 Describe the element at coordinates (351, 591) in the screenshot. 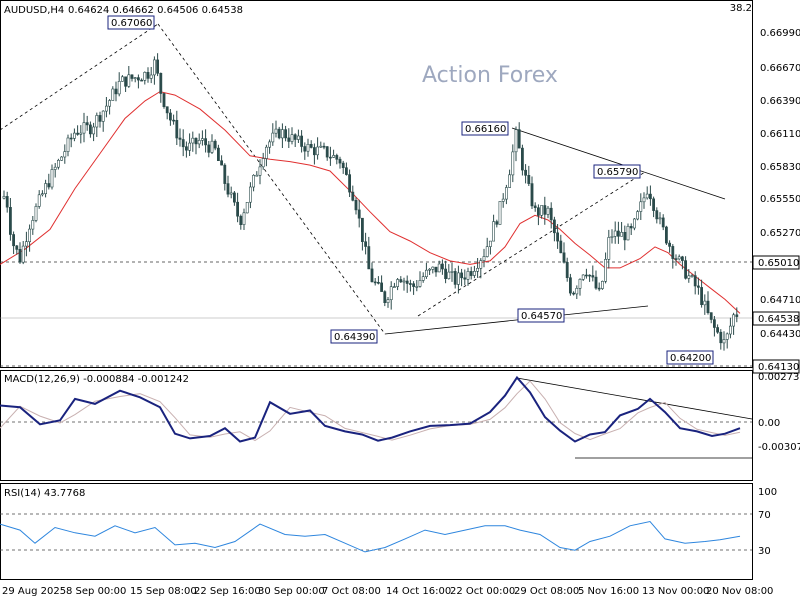

I see `time-tick: 7 Oct 08:00` at that location.